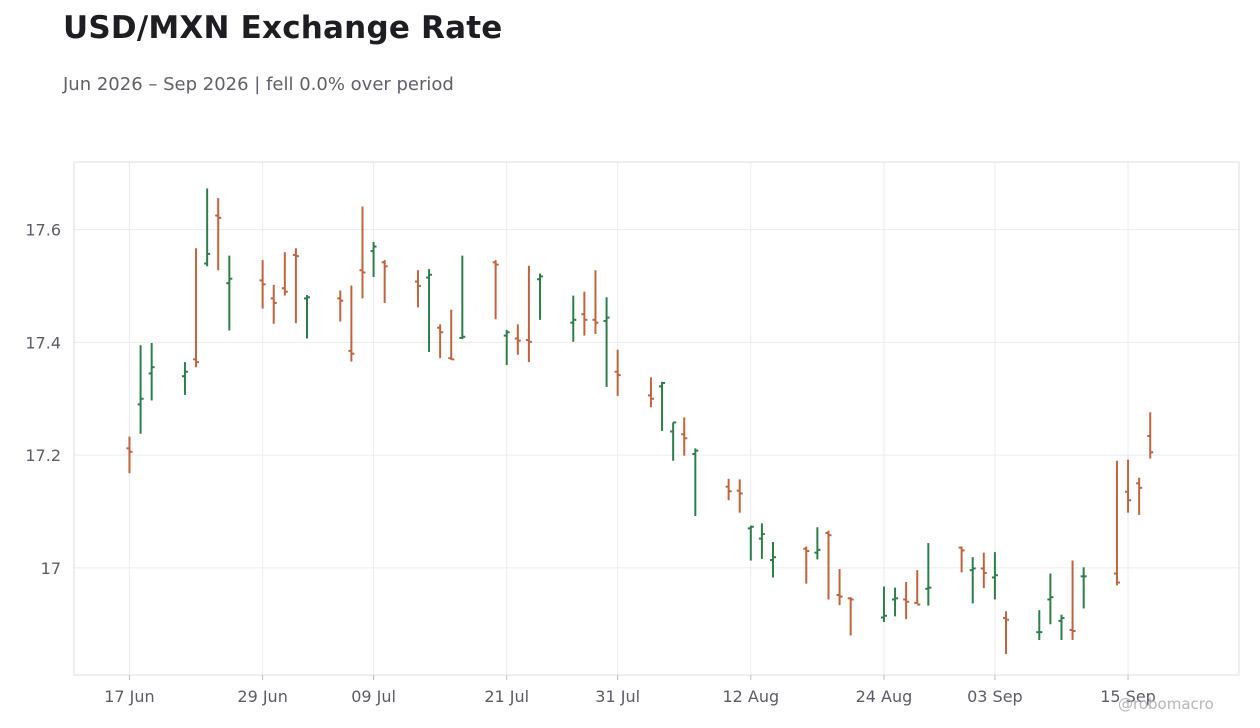  I want to click on x-tick-label: 31 Jul, so click(617, 696).